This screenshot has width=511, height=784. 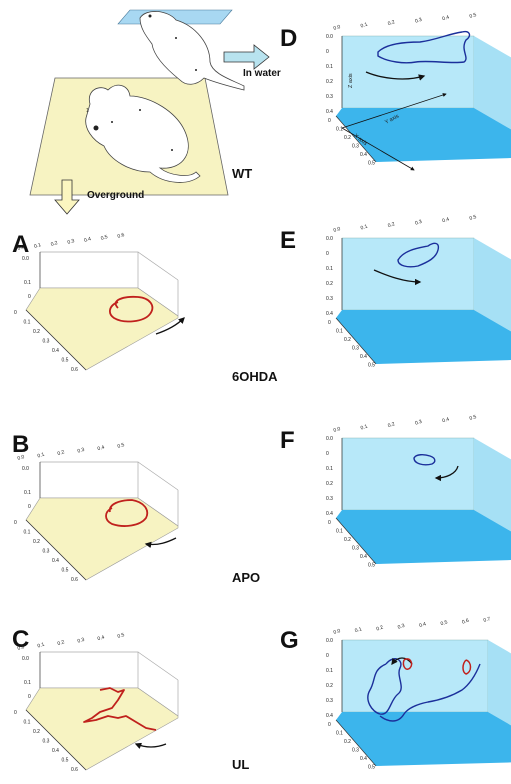 What do you see at coordinates (329, 716) in the screenshot?
I see `z-axis-tick: 0.4` at bounding box center [329, 716].